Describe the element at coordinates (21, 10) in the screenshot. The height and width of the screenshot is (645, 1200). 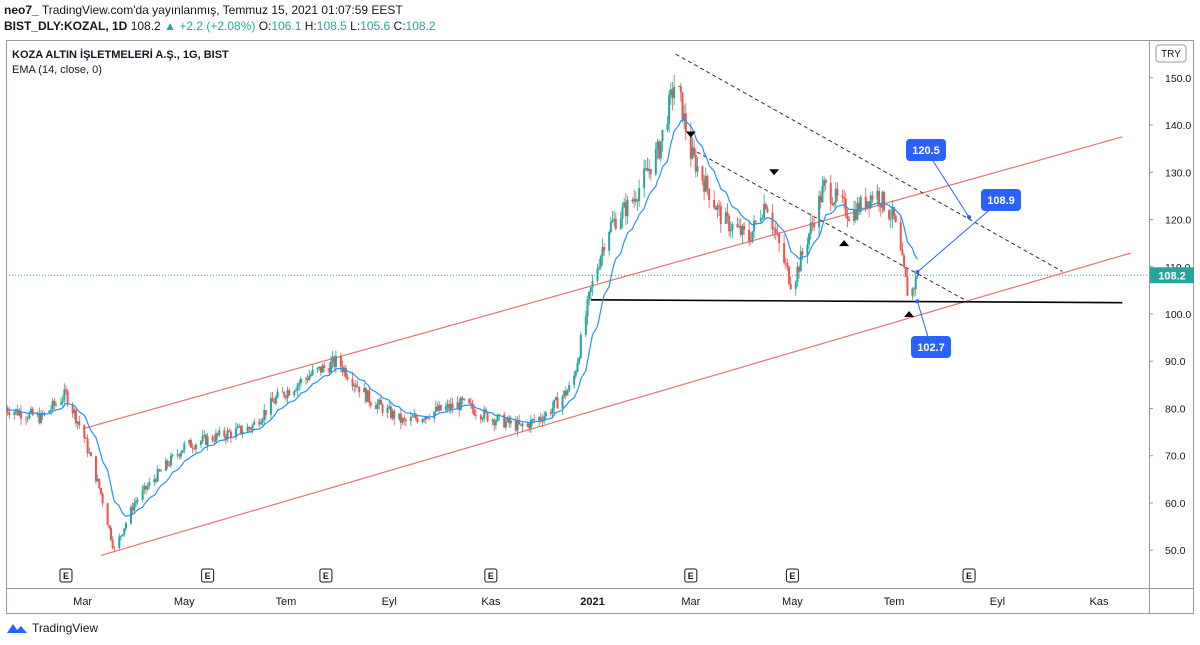
I see `author-name: neo7_` at that location.